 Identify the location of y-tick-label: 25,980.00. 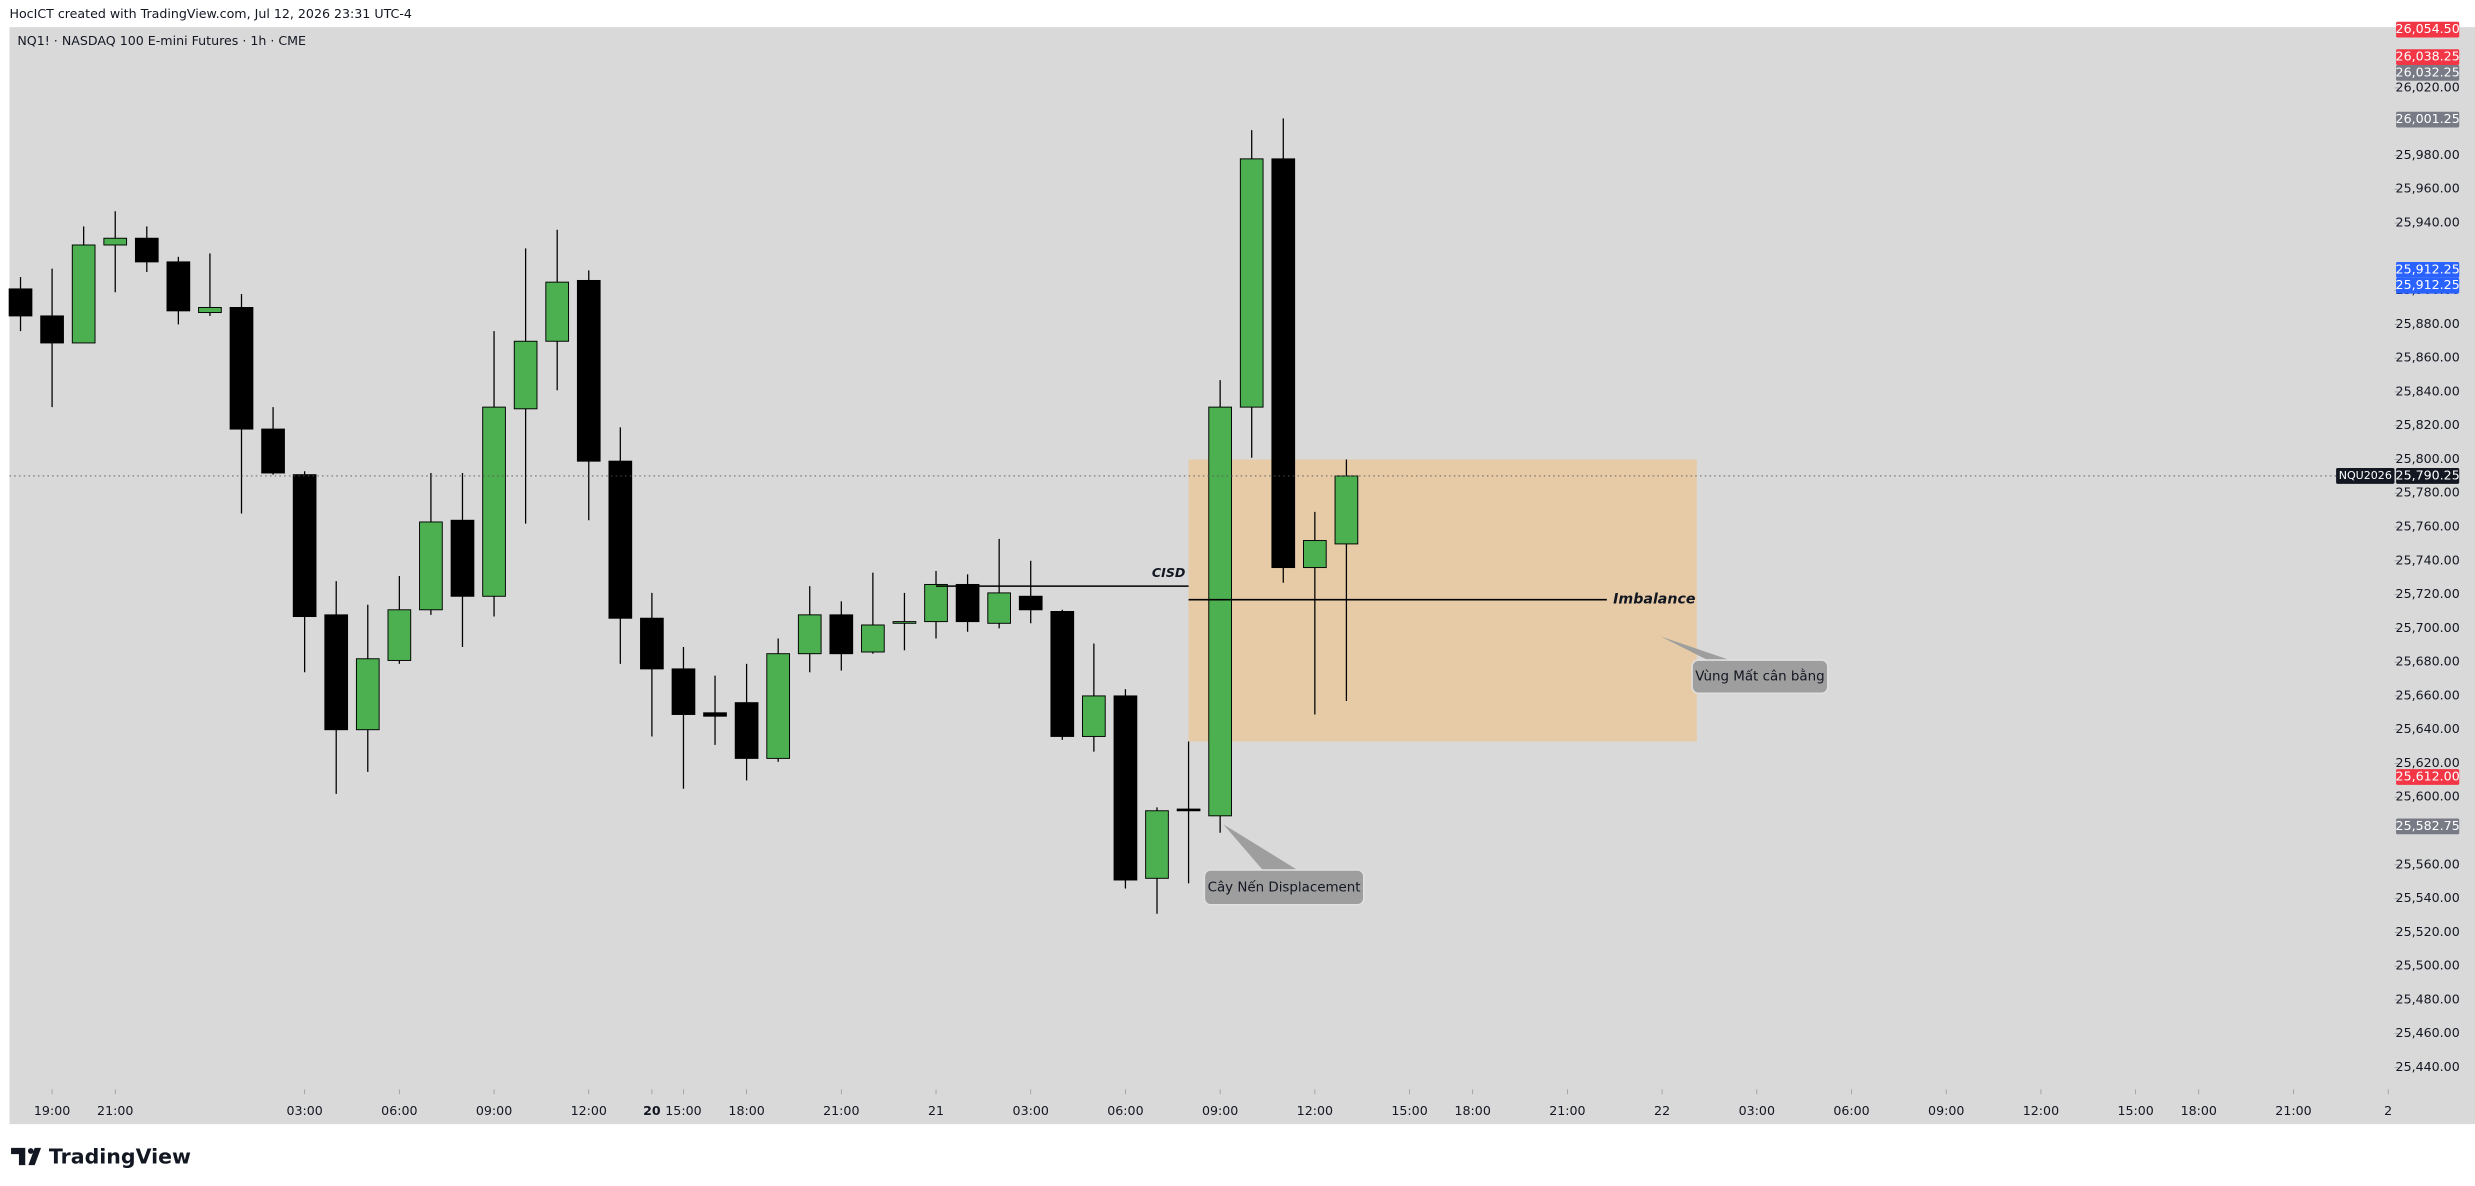
(2428, 154).